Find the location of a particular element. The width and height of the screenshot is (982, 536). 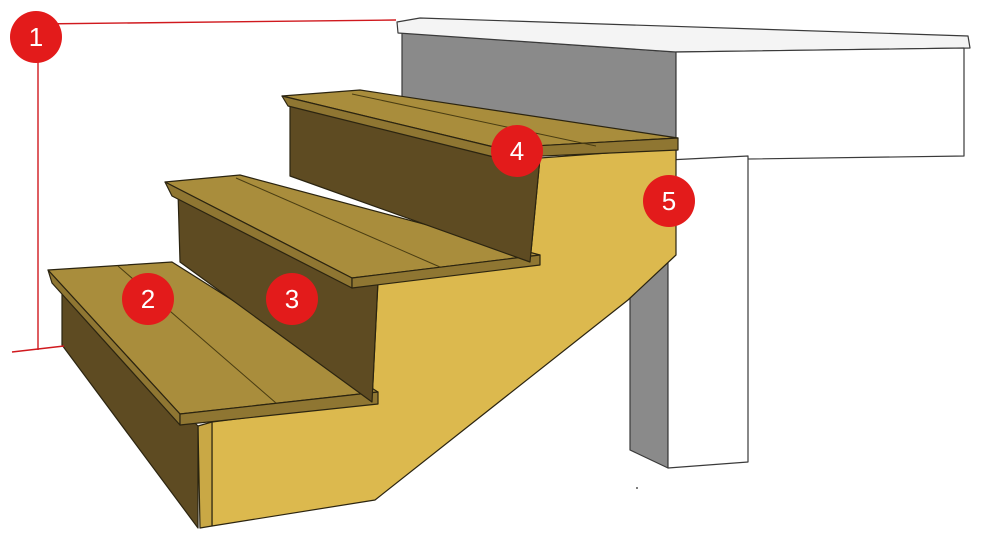

deck-top-board is located at coordinates (683, 35).